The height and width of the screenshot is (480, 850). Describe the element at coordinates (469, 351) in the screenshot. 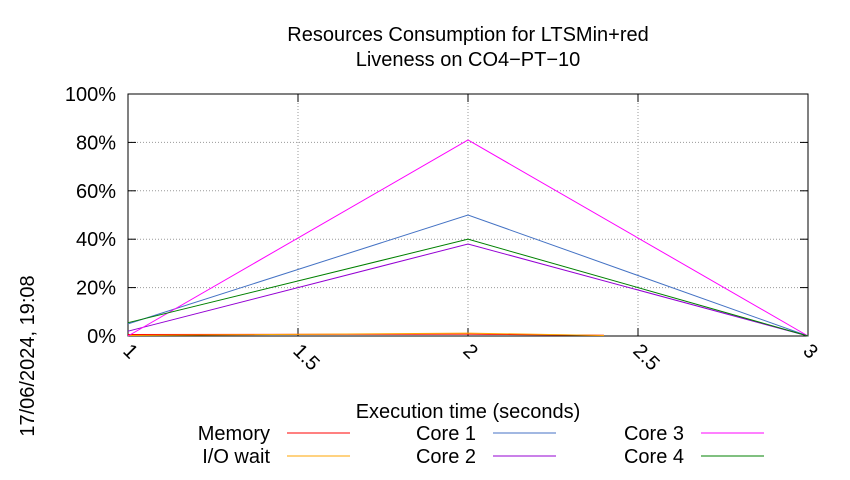

I see `x-tick-label: 2` at that location.